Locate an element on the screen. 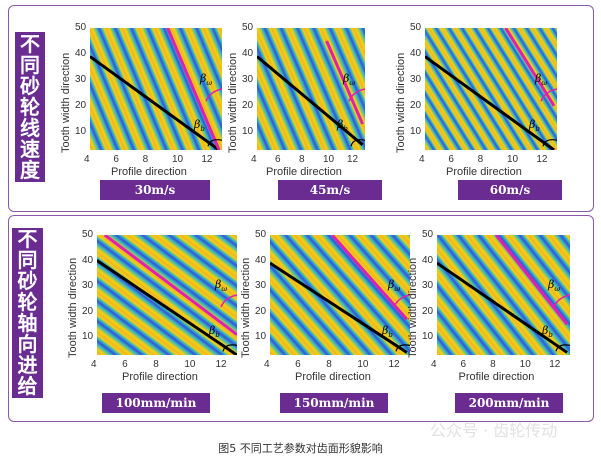  row-label-char: 线 is located at coordinates (30, 127).